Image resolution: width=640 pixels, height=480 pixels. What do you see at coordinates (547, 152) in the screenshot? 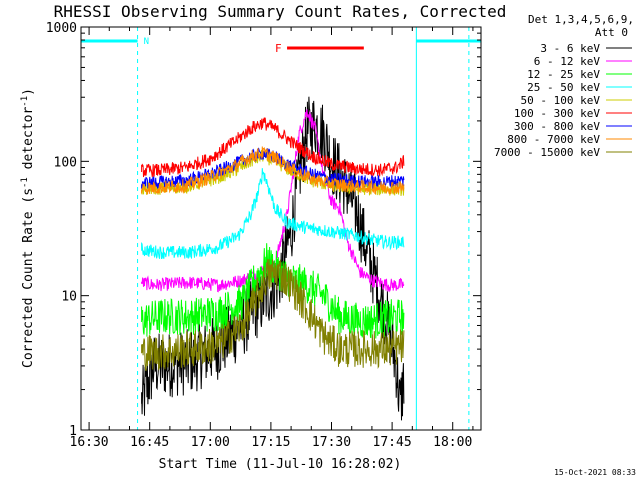
I see `legend-label-9: 7000 - 15000 keV` at bounding box center [547, 152].